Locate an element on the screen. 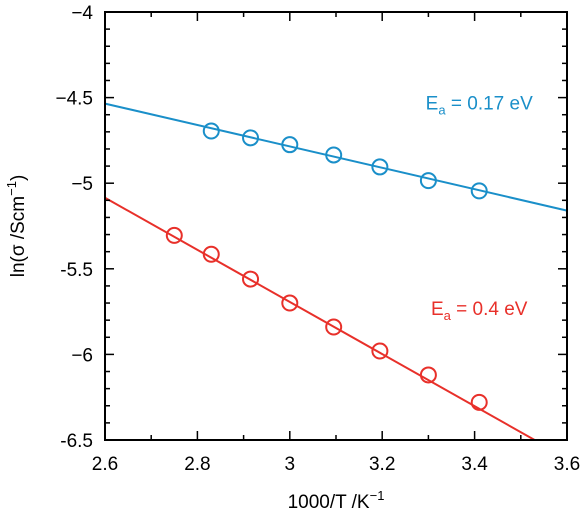 This screenshot has width=588, height=517. y-tick-label: −4.5 is located at coordinates (74, 99).